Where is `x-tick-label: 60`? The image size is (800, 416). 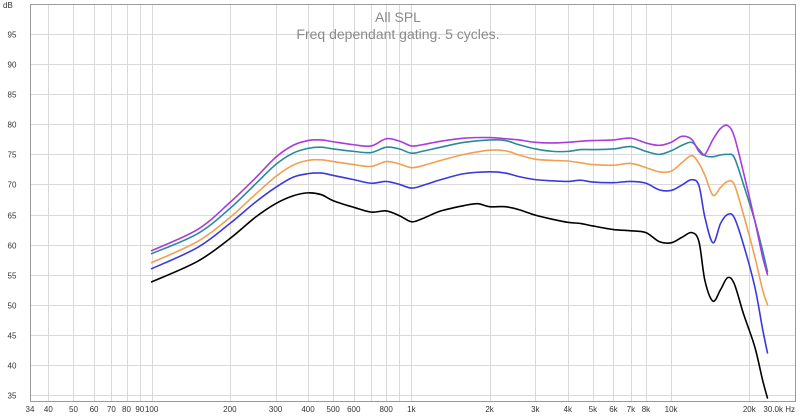
x-tick-label: 60 is located at coordinates (94, 409).